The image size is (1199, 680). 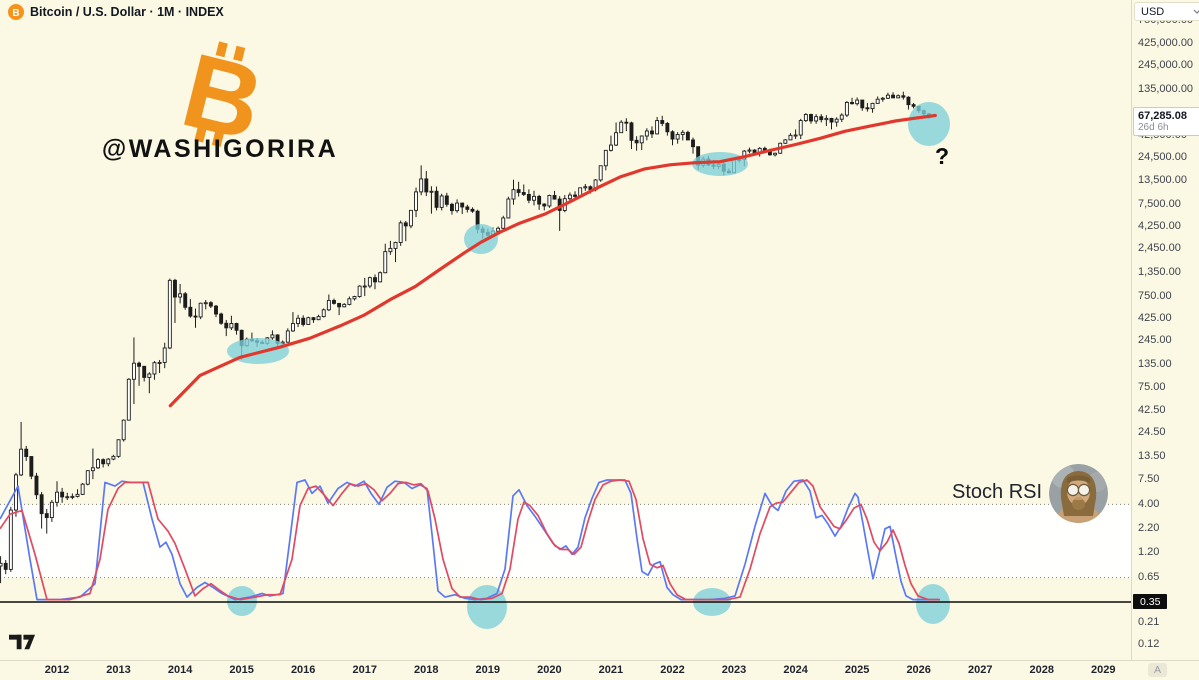 What do you see at coordinates (303, 670) in the screenshot?
I see `time-axis-label: 2016` at bounding box center [303, 670].